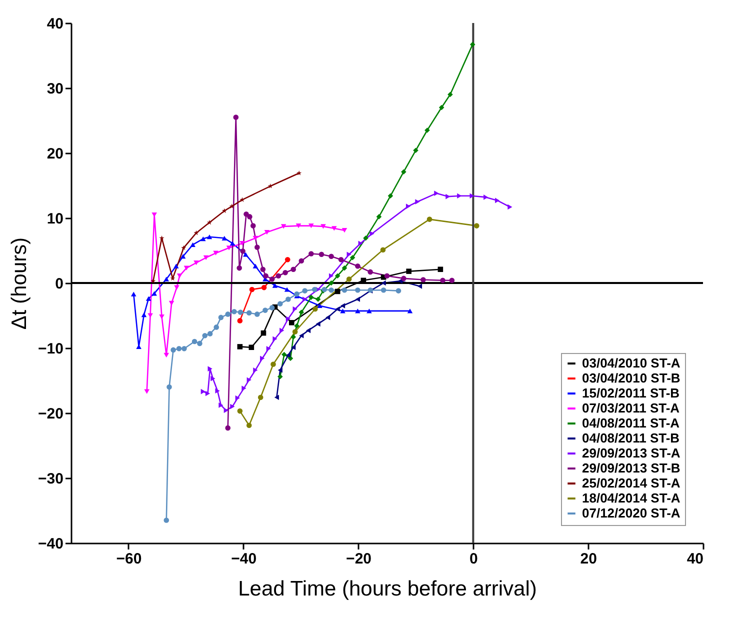 The image size is (742, 623). Describe the element at coordinates (631, 453) in the screenshot. I see `legend-label: 29/09/2013 ST-A` at that location.